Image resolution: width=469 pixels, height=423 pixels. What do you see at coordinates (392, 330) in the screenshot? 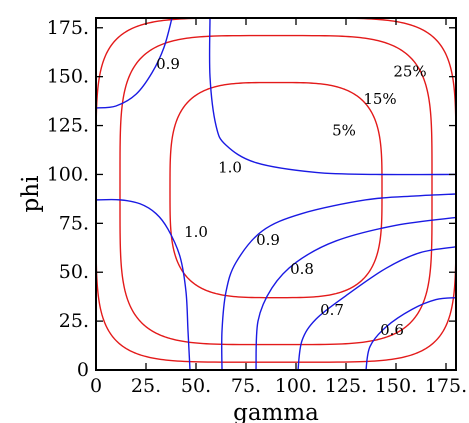
I see `blue-contour-label: 0.6` at bounding box center [392, 330].